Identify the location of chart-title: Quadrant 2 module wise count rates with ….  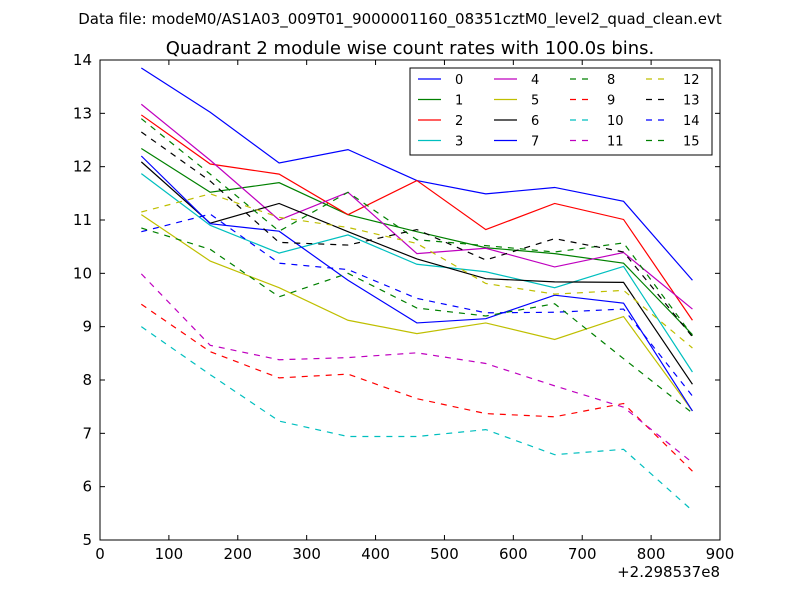
(410, 48).